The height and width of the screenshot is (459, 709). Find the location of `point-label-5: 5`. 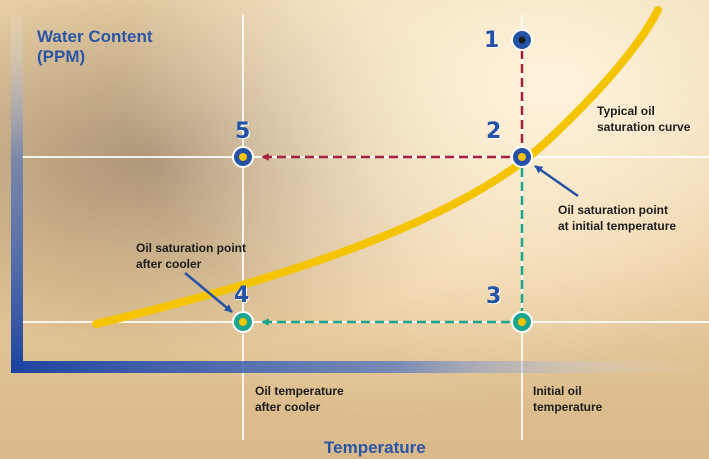

point-label-5: 5 is located at coordinates (243, 131).